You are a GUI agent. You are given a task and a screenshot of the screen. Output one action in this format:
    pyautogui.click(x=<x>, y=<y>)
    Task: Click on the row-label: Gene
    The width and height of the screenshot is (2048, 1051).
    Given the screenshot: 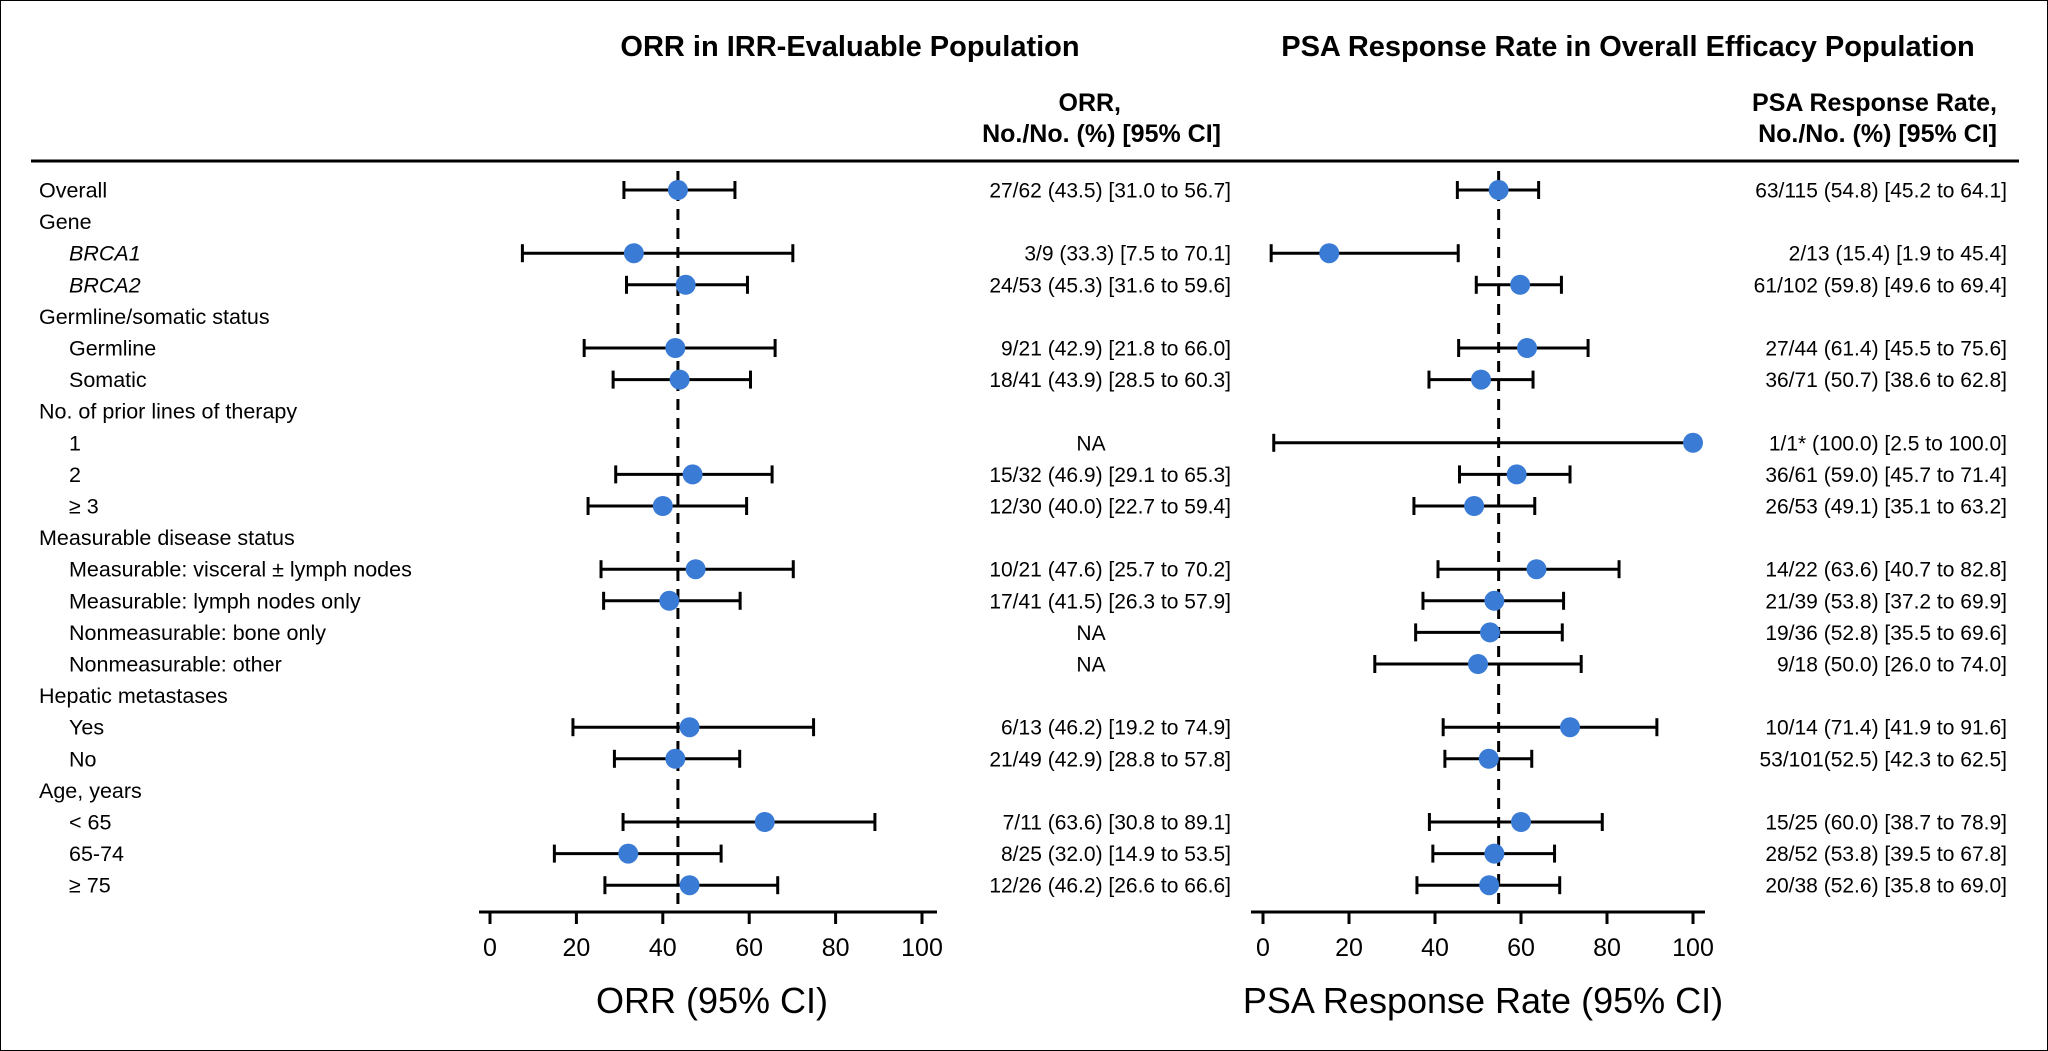 What is the action you would take?
    pyautogui.click(x=65, y=222)
    